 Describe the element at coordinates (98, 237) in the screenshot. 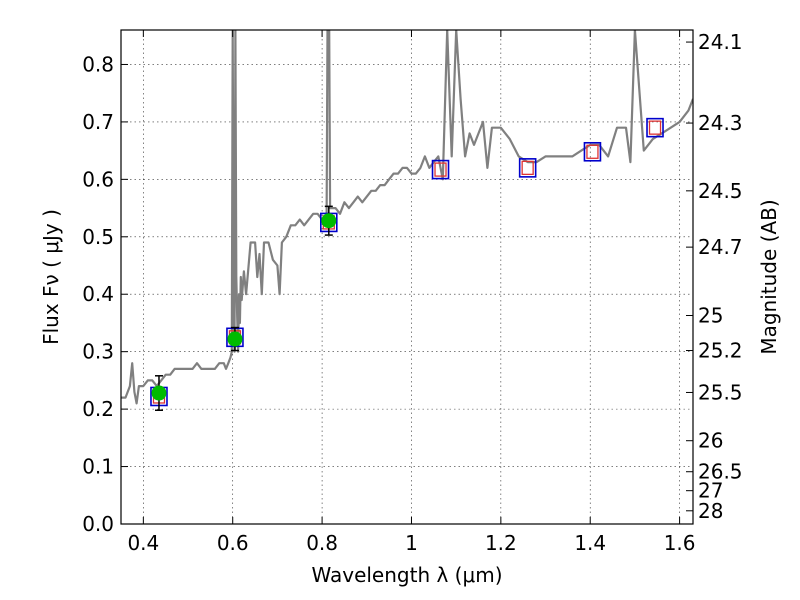

I see `y-tick-label: 0.5` at that location.